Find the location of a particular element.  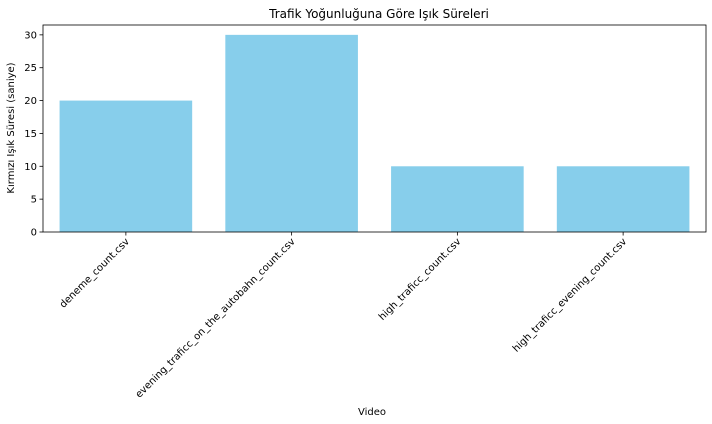

x-tick-label: high_traficc_evening_count.csv is located at coordinates (570, 295).